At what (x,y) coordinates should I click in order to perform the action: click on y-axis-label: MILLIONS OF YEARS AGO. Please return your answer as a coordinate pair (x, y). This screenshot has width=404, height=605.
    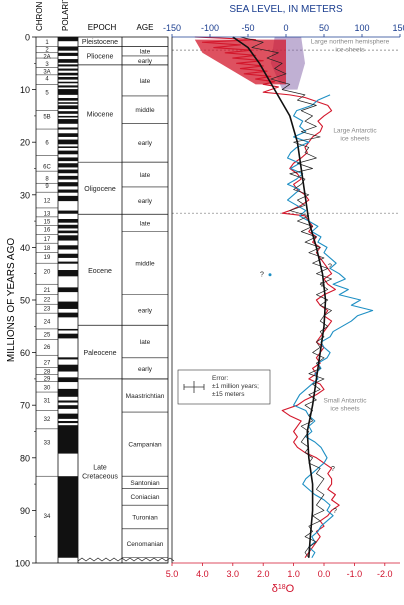
    Looking at the image, I should click on (11, 300).